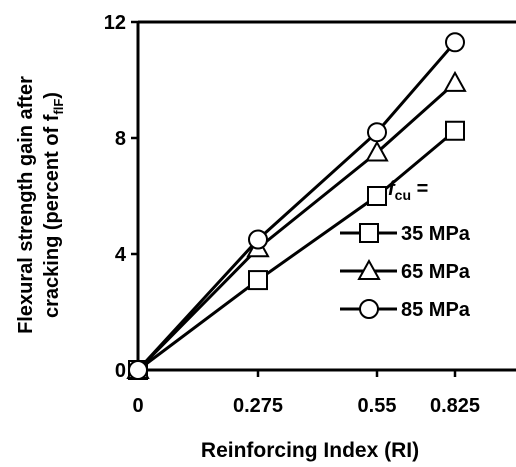  I want to click on y-axis-title-line2: cracking (percent of fflF), so click(53, 205).